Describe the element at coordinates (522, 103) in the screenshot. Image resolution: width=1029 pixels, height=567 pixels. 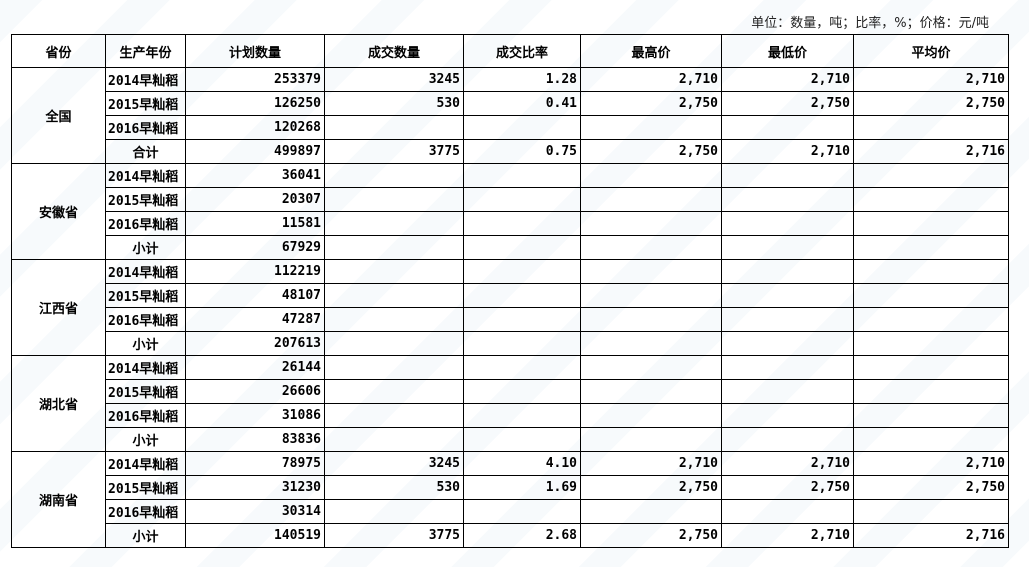
I see `trade-ratio-cell: 0.41` at that location.